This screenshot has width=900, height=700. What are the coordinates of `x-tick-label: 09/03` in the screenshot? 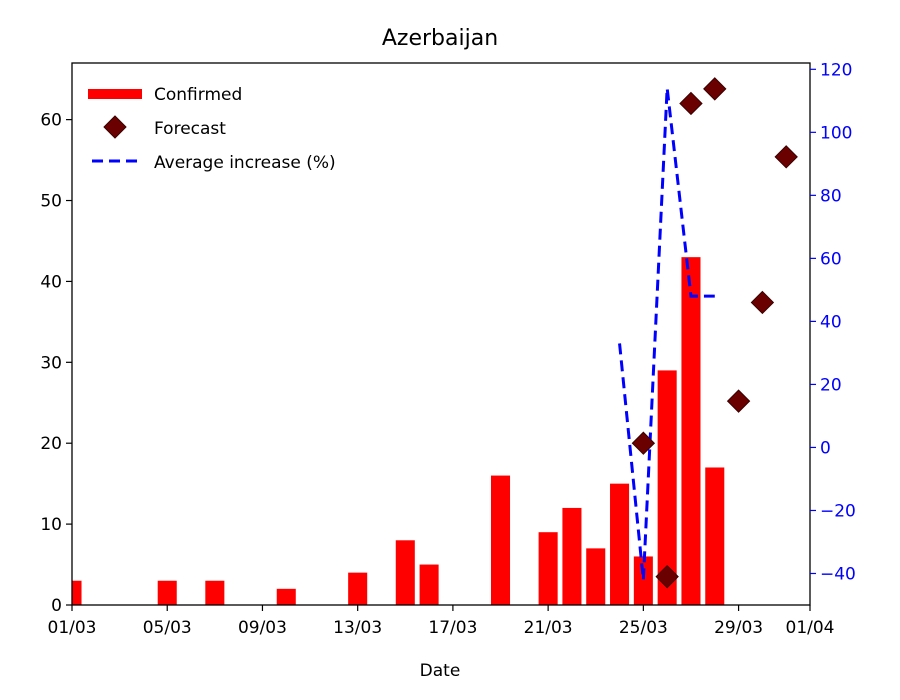 It's located at (262, 628).